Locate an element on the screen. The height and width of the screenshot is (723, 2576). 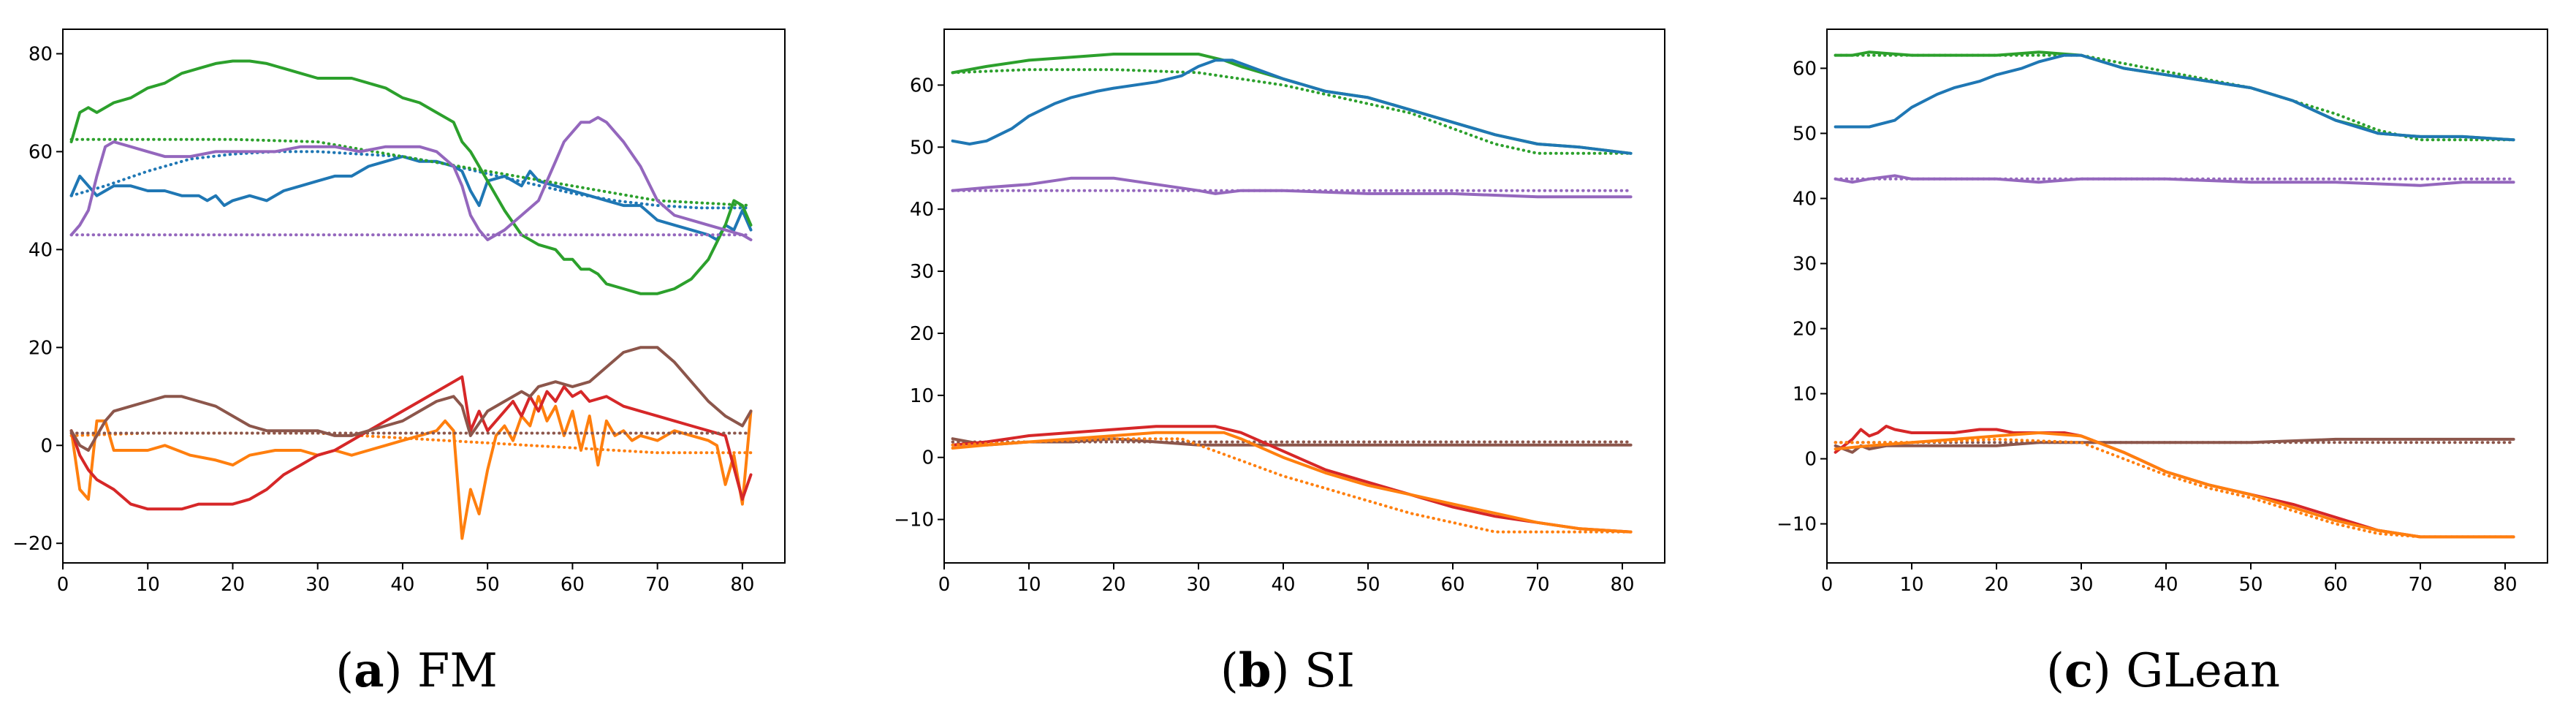
caption-c: (c) GLean is located at coordinates (2163, 671).